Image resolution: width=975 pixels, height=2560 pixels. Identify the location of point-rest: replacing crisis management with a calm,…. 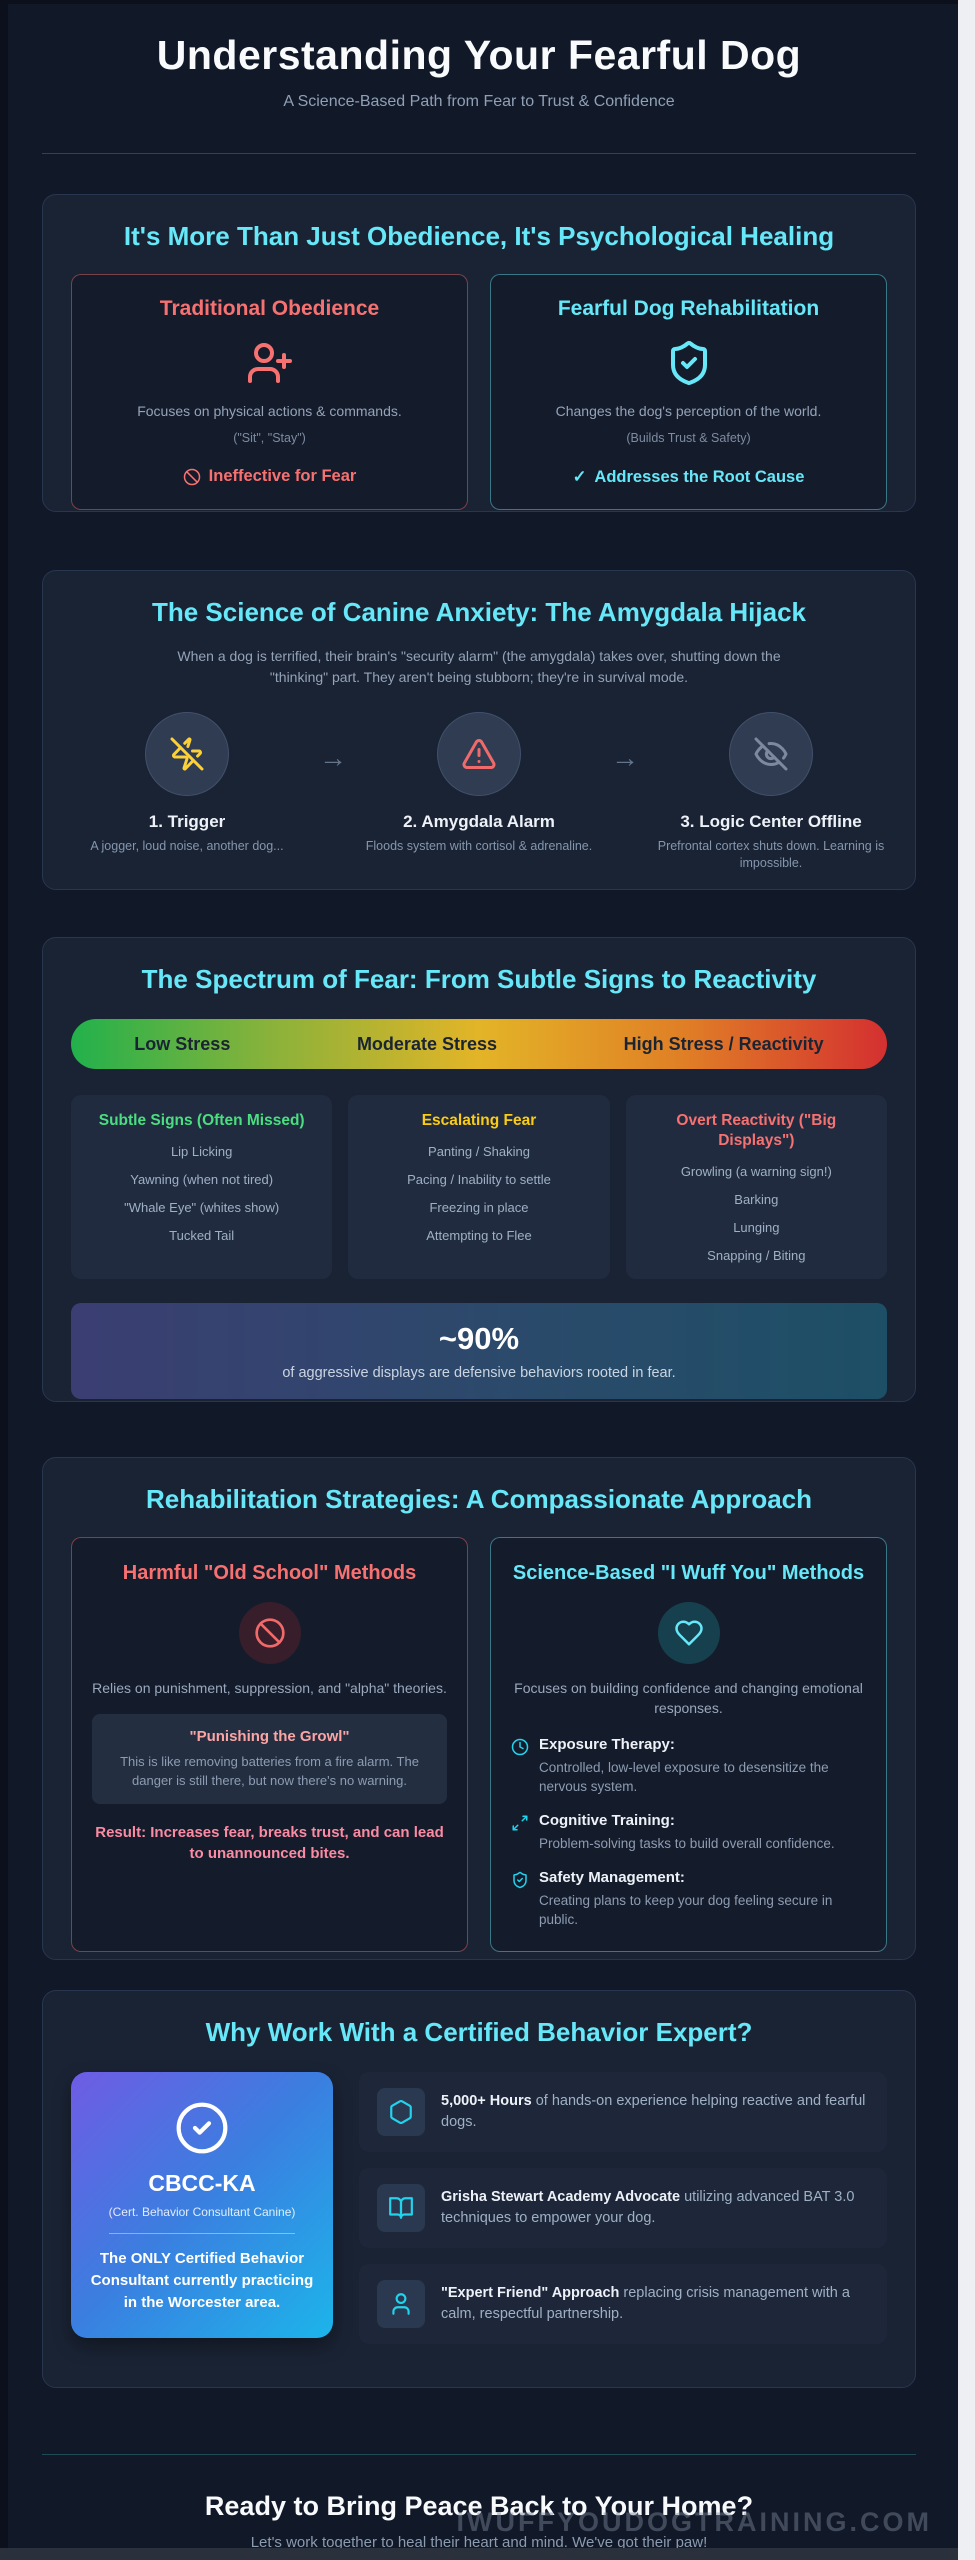
(645, 2303).